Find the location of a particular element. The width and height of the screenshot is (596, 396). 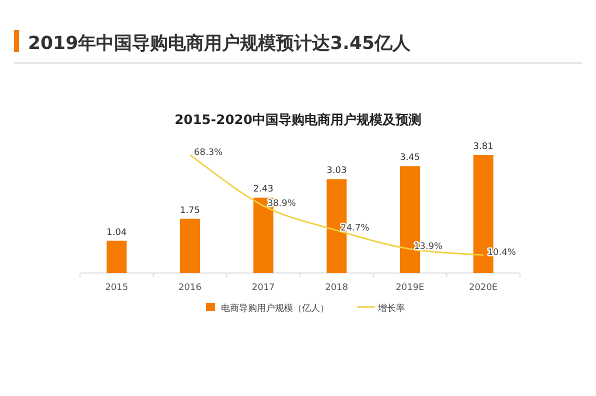

data-label: 68.3% is located at coordinates (209, 153).